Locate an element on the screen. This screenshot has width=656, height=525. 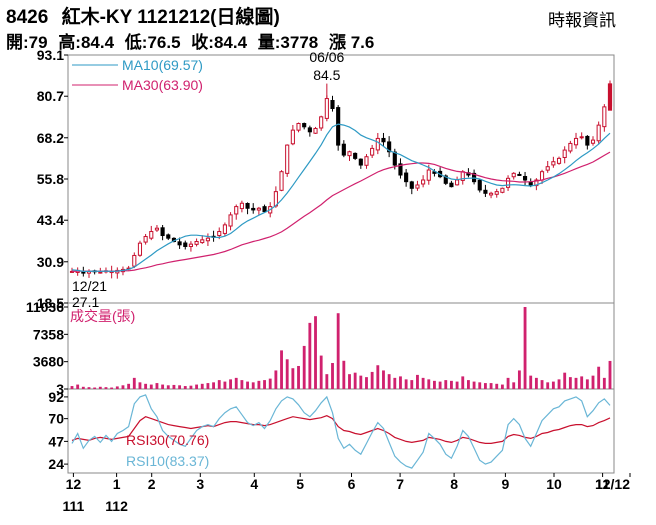
x-tick-label: 5 is located at coordinates (300, 484).